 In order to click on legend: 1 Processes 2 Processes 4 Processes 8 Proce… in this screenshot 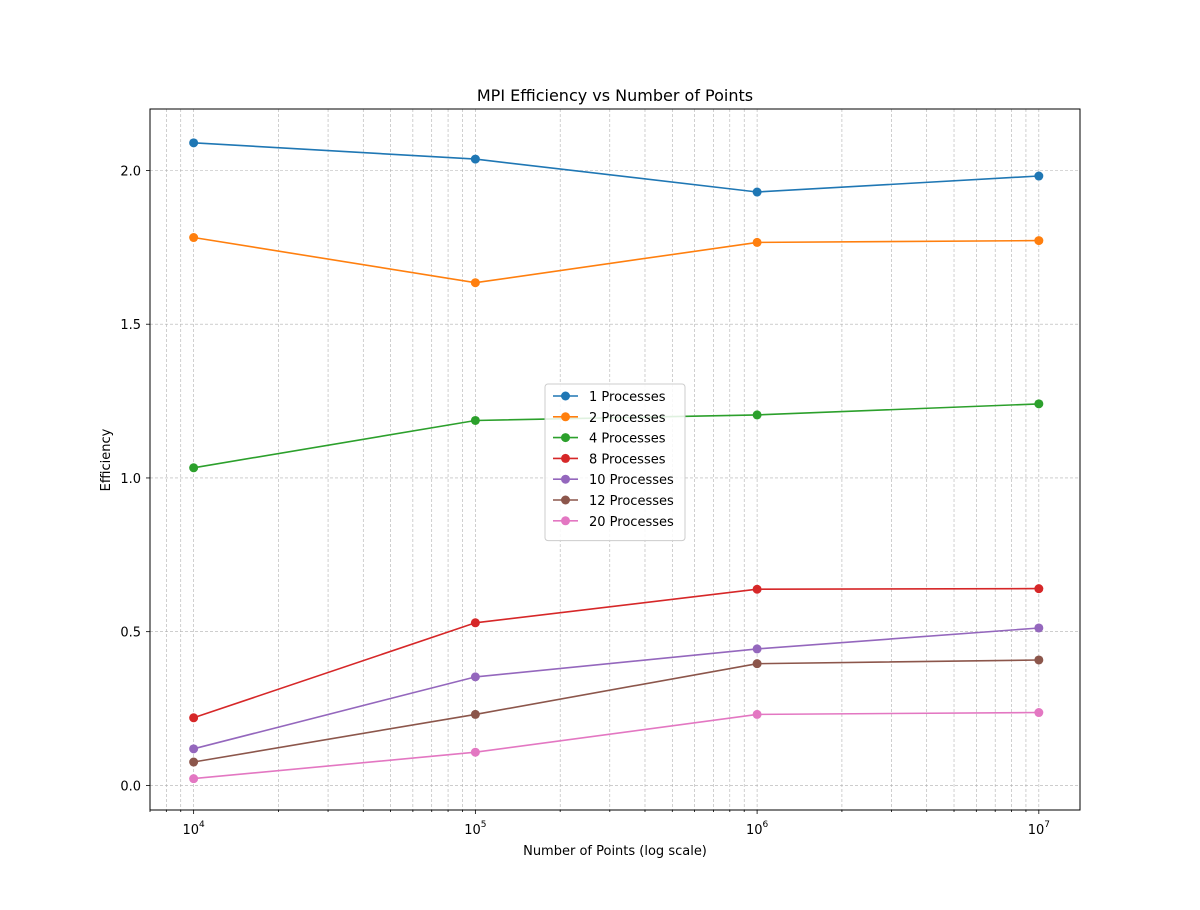, I will do `click(615, 462)`.